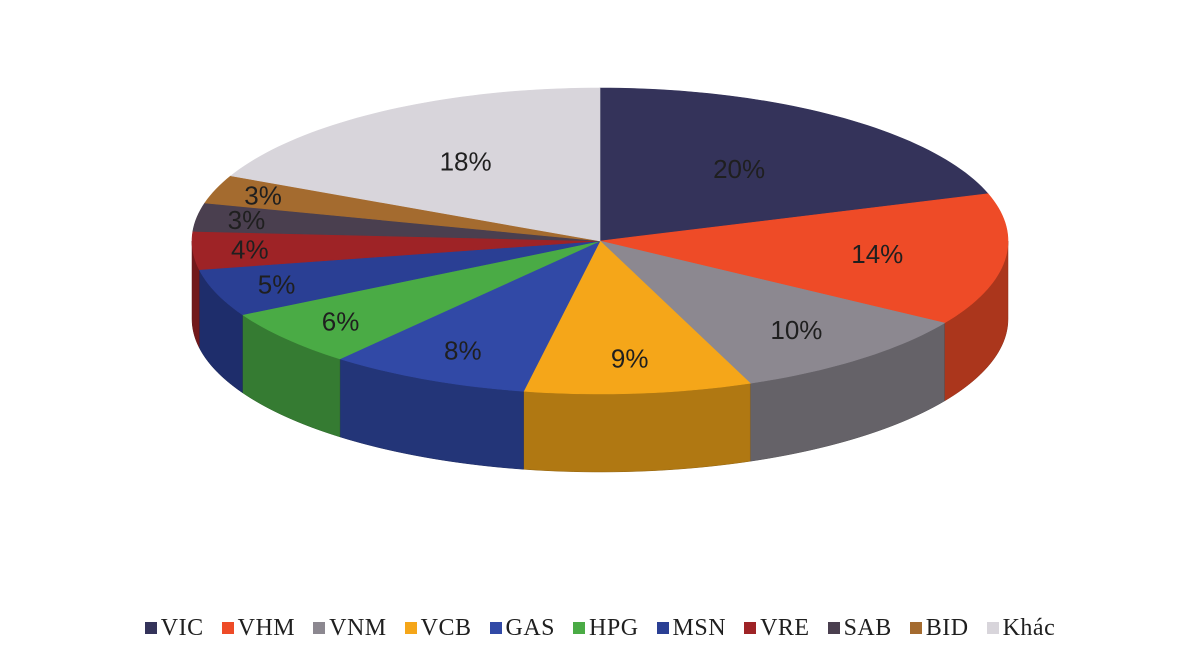 Image resolution: width=1200 pixels, height=657 pixels. What do you see at coordinates (247, 220) in the screenshot?
I see `data-label-sab: 3%` at bounding box center [247, 220].